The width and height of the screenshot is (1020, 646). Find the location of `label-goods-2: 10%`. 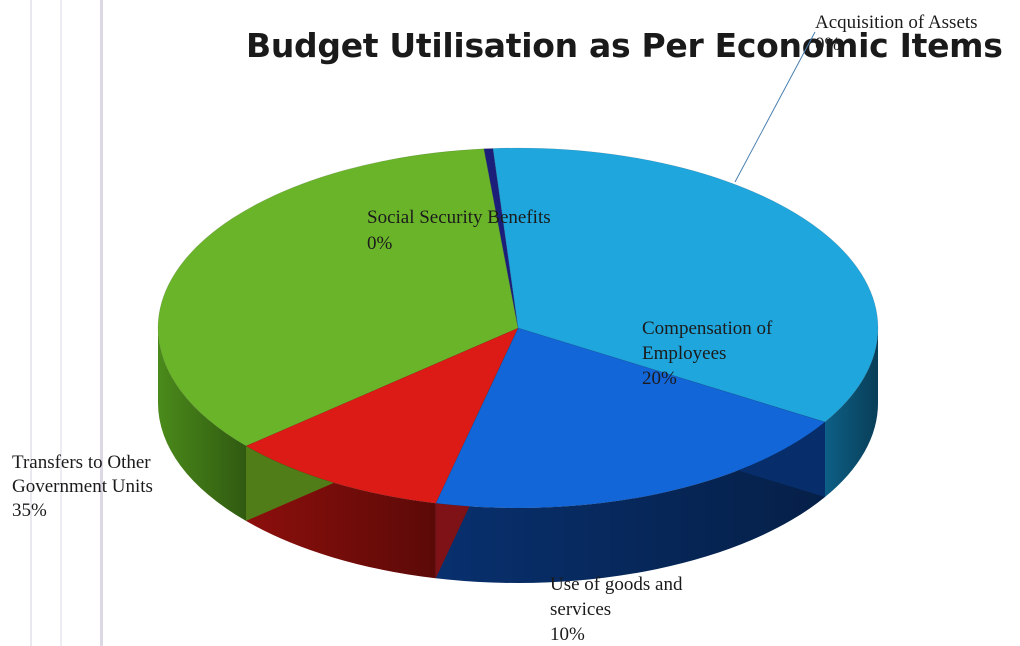

label-goods-2: 10% is located at coordinates (567, 634).